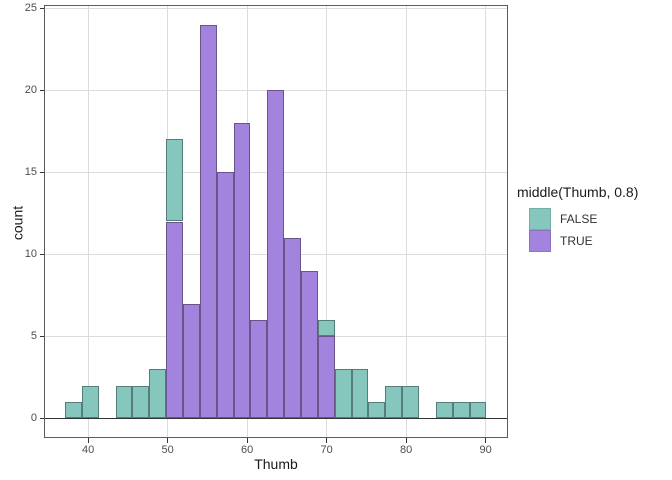 Image resolution: width=672 pixels, height=480 pixels. I want to click on x-tick-label-70: 70, so click(326, 450).